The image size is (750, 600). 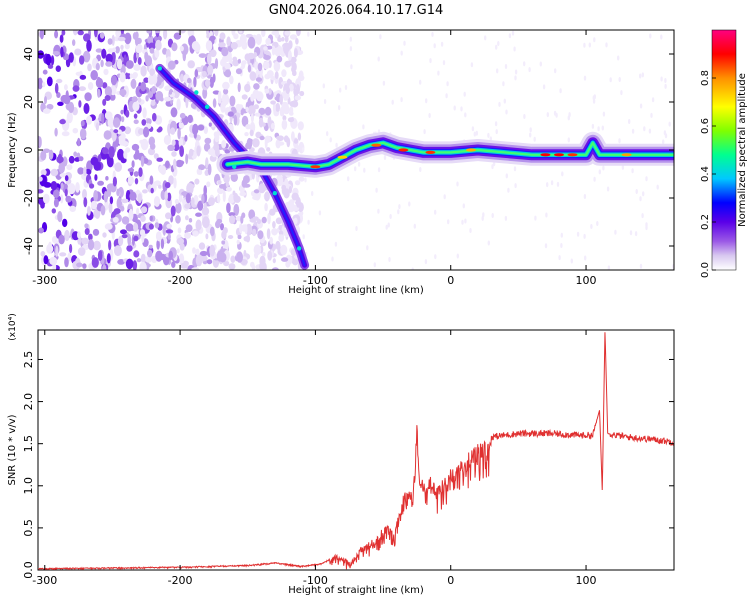 What do you see at coordinates (705, 174) in the screenshot?
I see `colorbar-tick-label: 0.4` at bounding box center [705, 174].